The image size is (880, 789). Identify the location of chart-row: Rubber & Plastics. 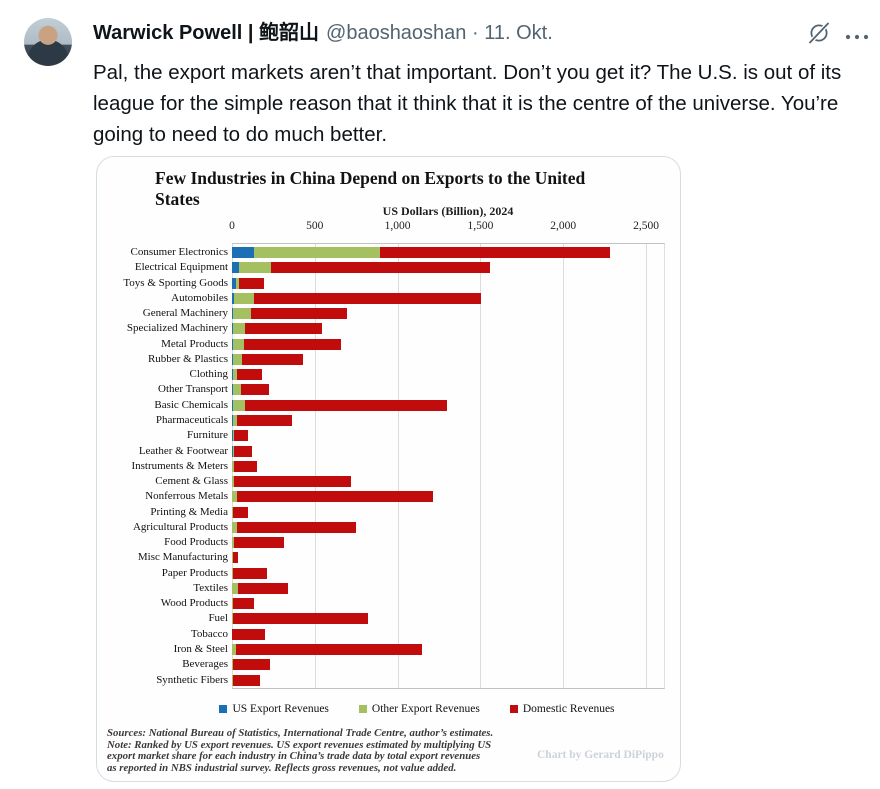
(380, 359).